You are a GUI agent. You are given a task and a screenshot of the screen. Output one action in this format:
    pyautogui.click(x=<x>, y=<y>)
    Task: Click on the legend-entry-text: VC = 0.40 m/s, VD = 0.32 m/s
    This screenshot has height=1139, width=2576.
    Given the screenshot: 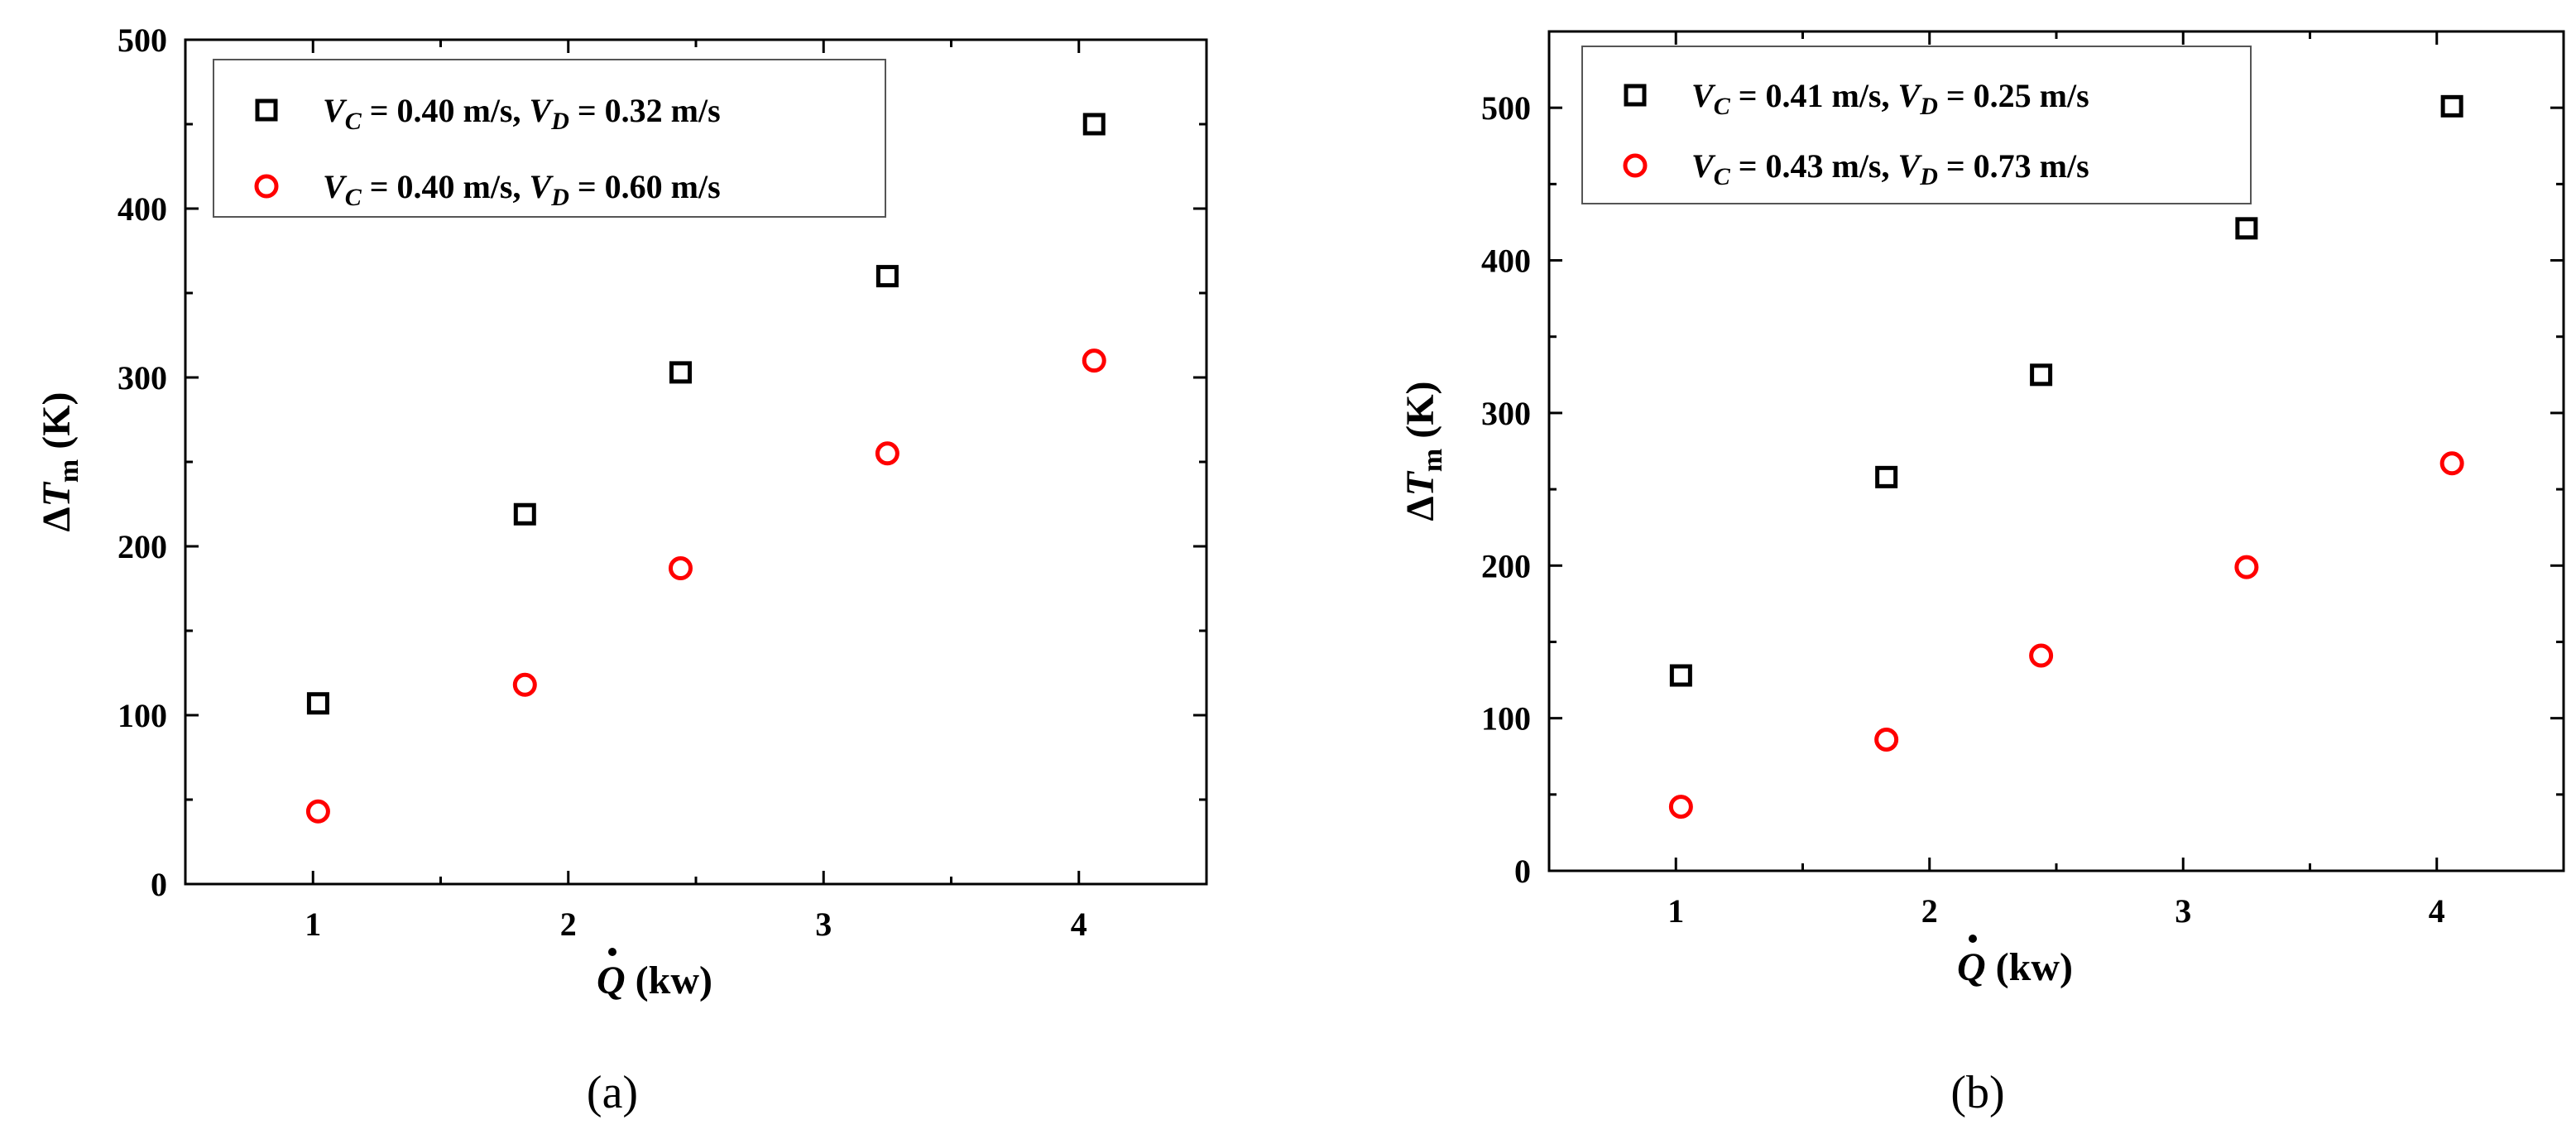 What is the action you would take?
    pyautogui.click(x=522, y=113)
    